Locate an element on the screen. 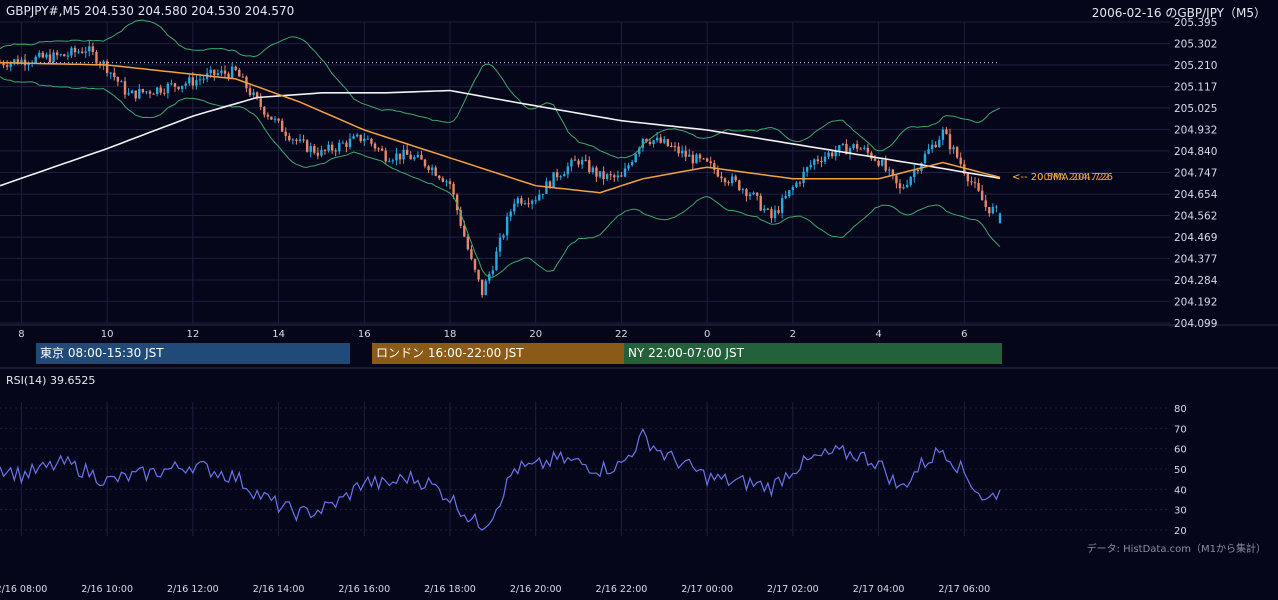 The width and height of the screenshot is (1278, 600). session-newyork-label: NY 22:00-07:00 JST is located at coordinates (686, 353).